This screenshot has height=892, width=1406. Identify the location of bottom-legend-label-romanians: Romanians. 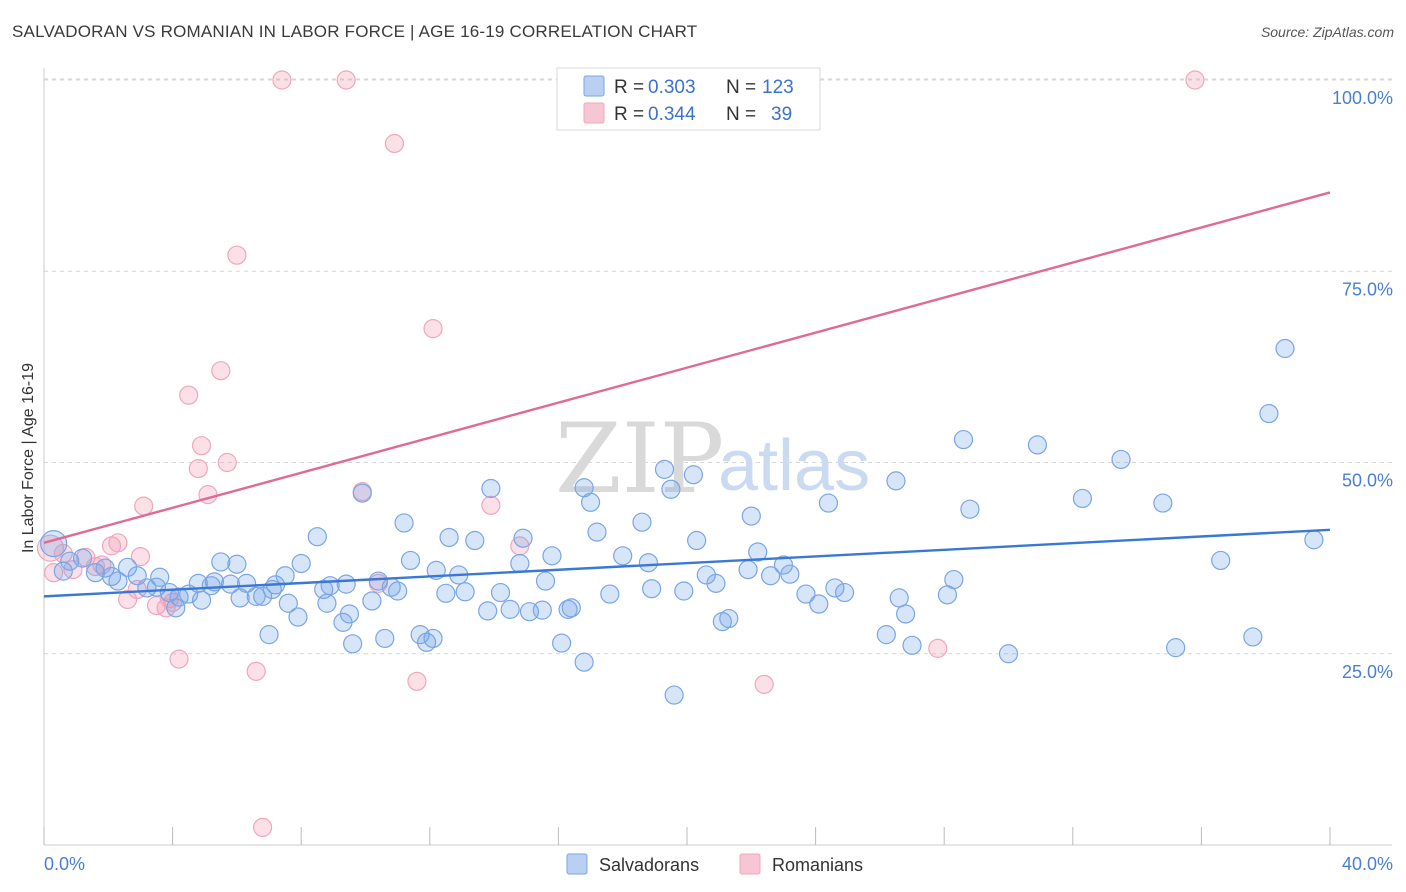
(817, 865).